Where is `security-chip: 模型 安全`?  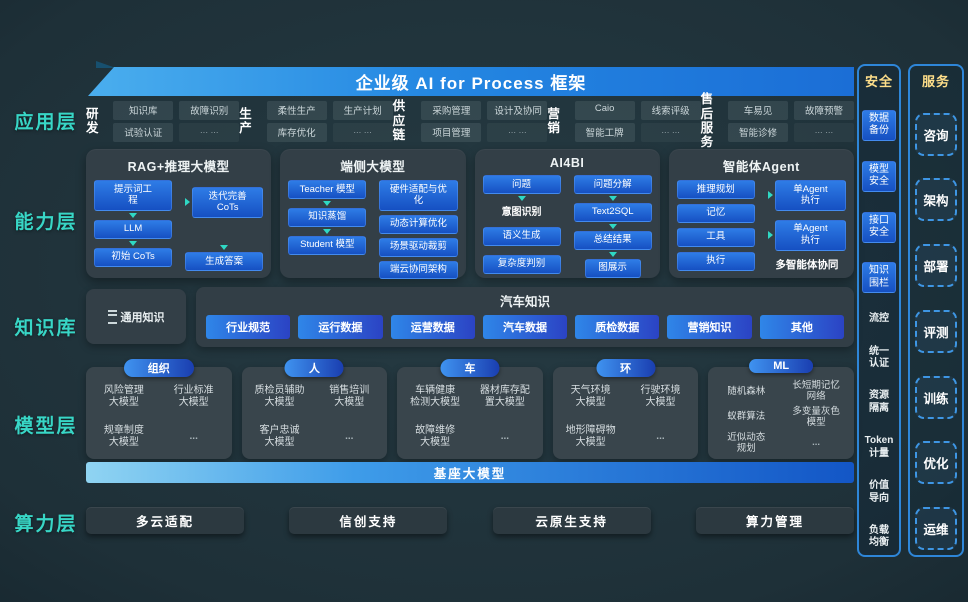 security-chip: 模型 安全 is located at coordinates (879, 176).